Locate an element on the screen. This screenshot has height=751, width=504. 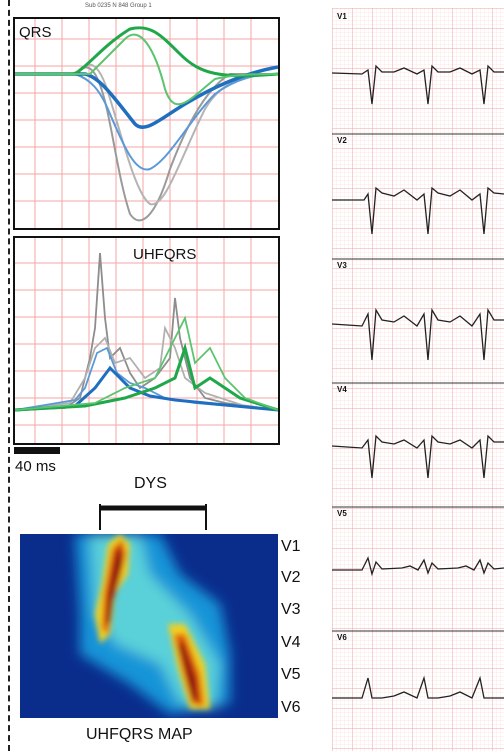
map-lead-v1: V1 is located at coordinates (291, 546).